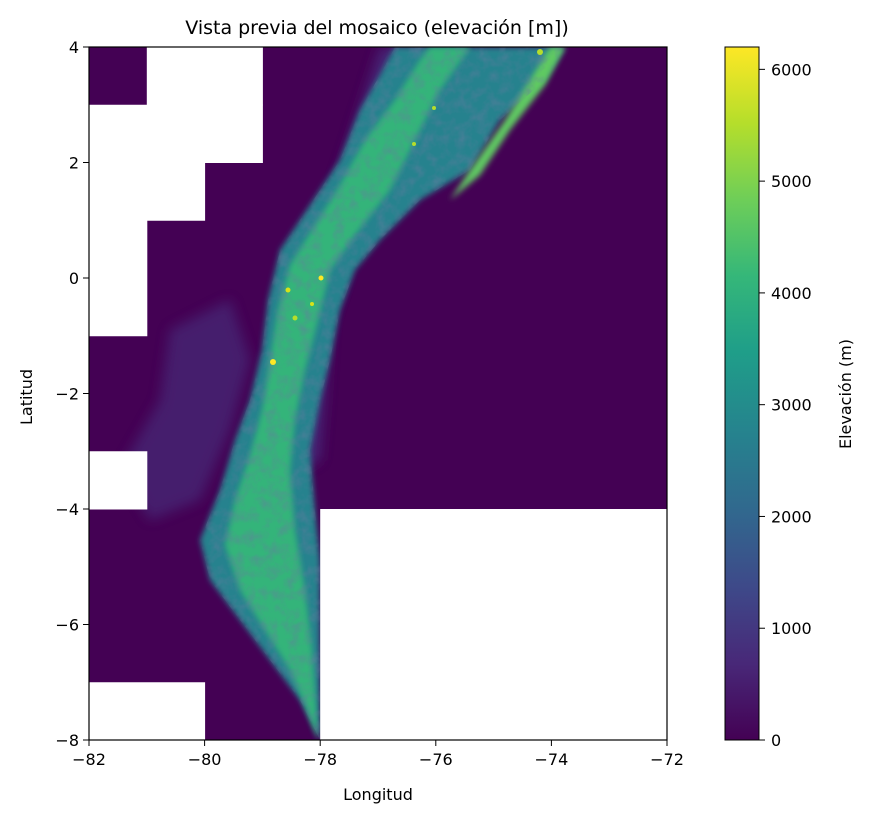 The image size is (870, 818). What do you see at coordinates (67, 509) in the screenshot?
I see `y-tick-label: −4` at bounding box center [67, 509].